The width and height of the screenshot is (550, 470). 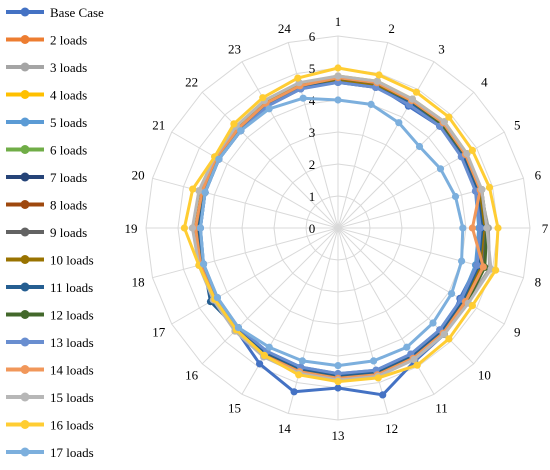 What do you see at coordinates (484, 374) in the screenshot?
I see `category-label: 10` at bounding box center [484, 374].